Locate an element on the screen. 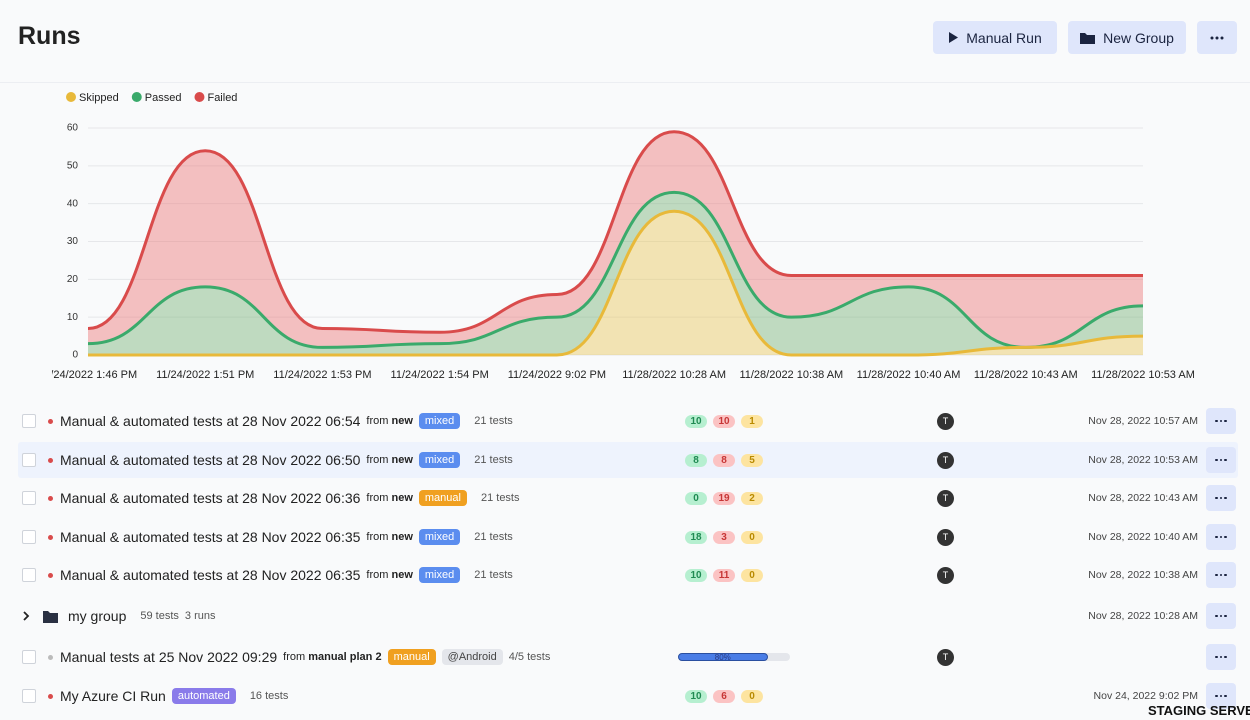  y-tick-label: 10 is located at coordinates (73, 317).